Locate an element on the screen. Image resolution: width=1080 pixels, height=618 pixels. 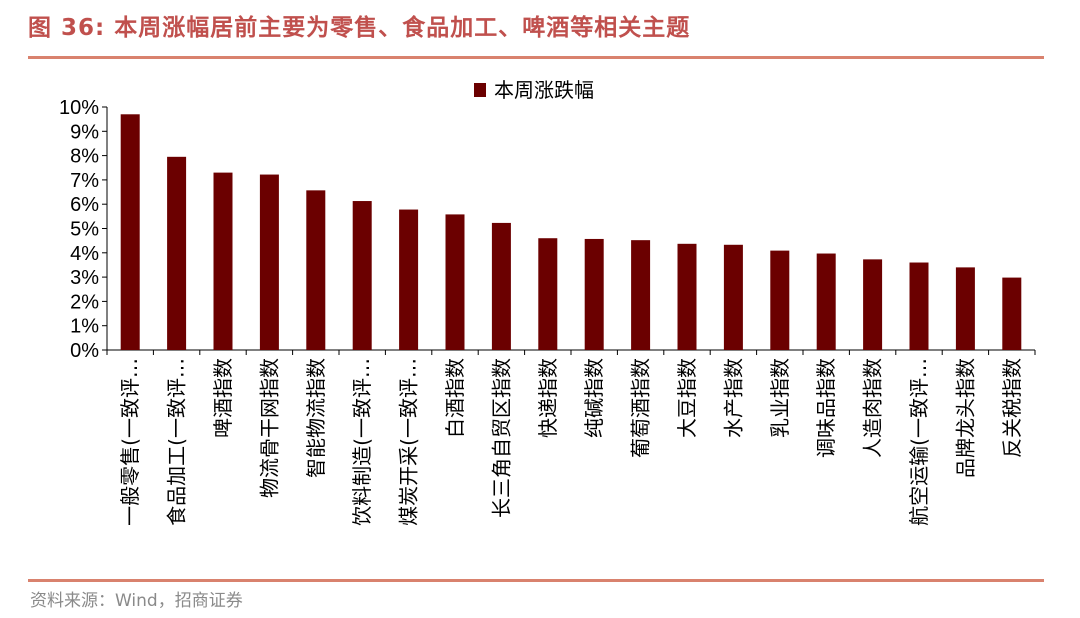
x-category-label: 水产指数 is located at coordinates (733, 398).